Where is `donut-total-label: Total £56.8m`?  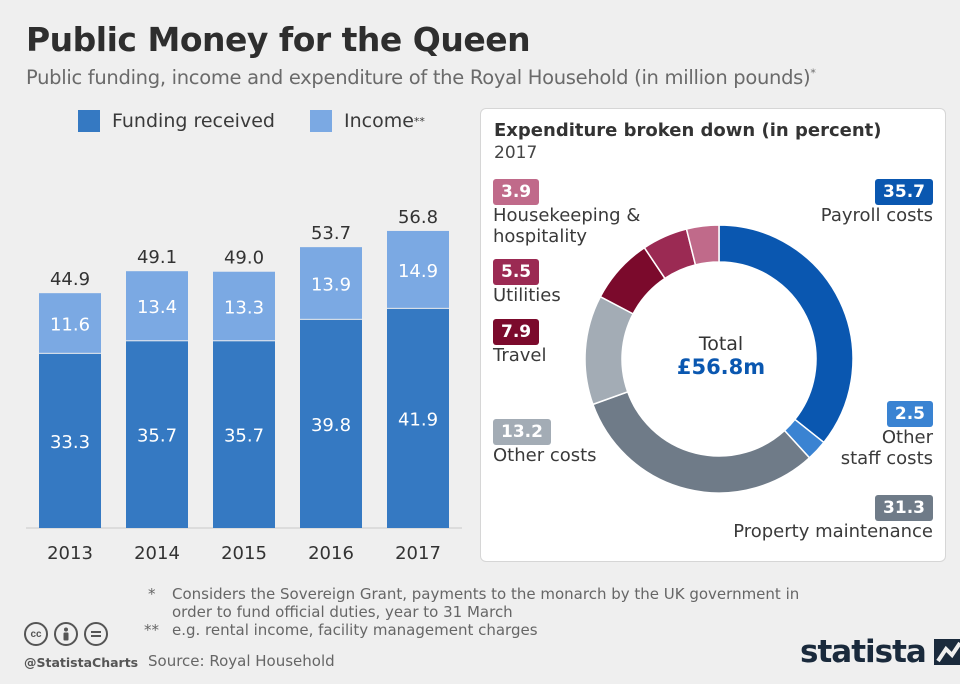 donut-total-label: Total £56.8m is located at coordinates (721, 356).